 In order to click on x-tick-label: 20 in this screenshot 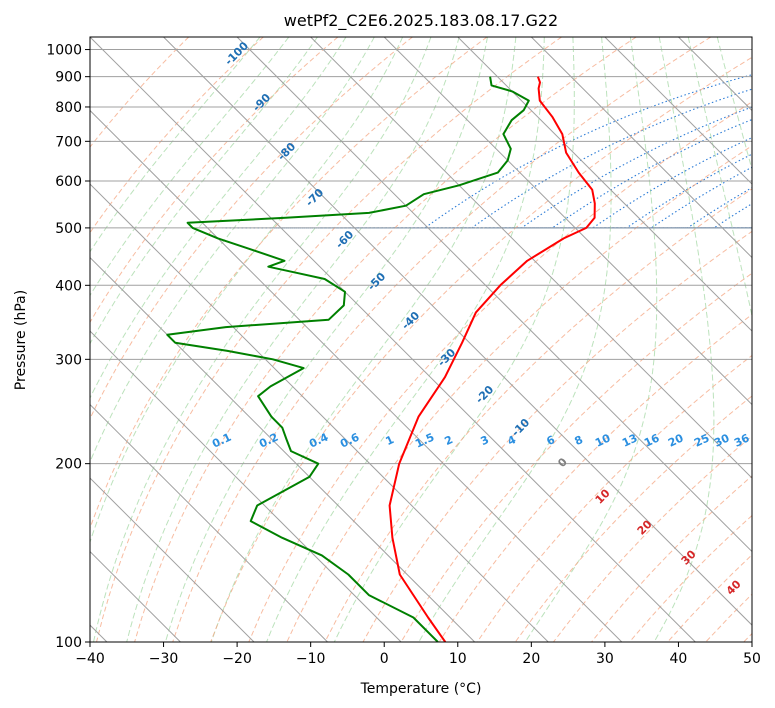, I will do `click(531, 659)`.